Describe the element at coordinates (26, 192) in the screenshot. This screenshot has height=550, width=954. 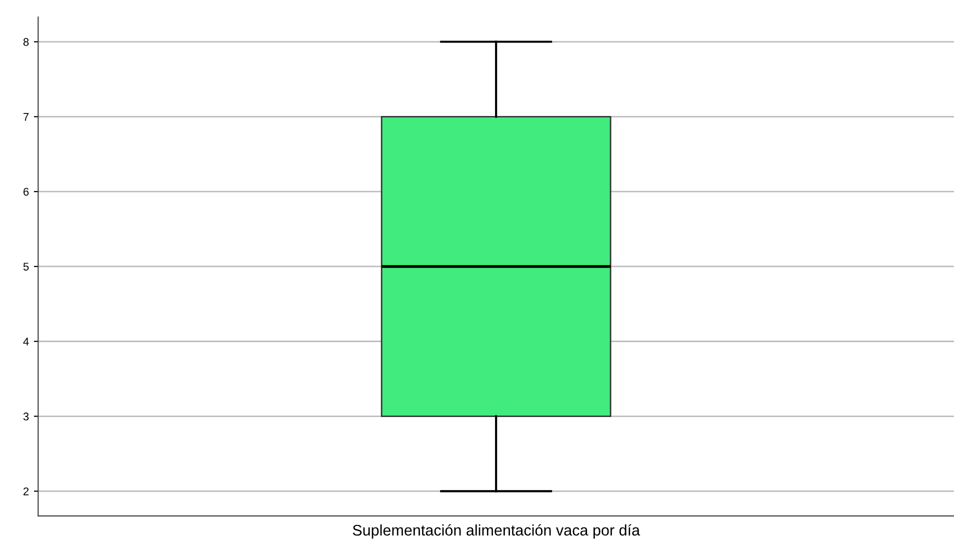
I see `y-tick-label: 6` at that location.